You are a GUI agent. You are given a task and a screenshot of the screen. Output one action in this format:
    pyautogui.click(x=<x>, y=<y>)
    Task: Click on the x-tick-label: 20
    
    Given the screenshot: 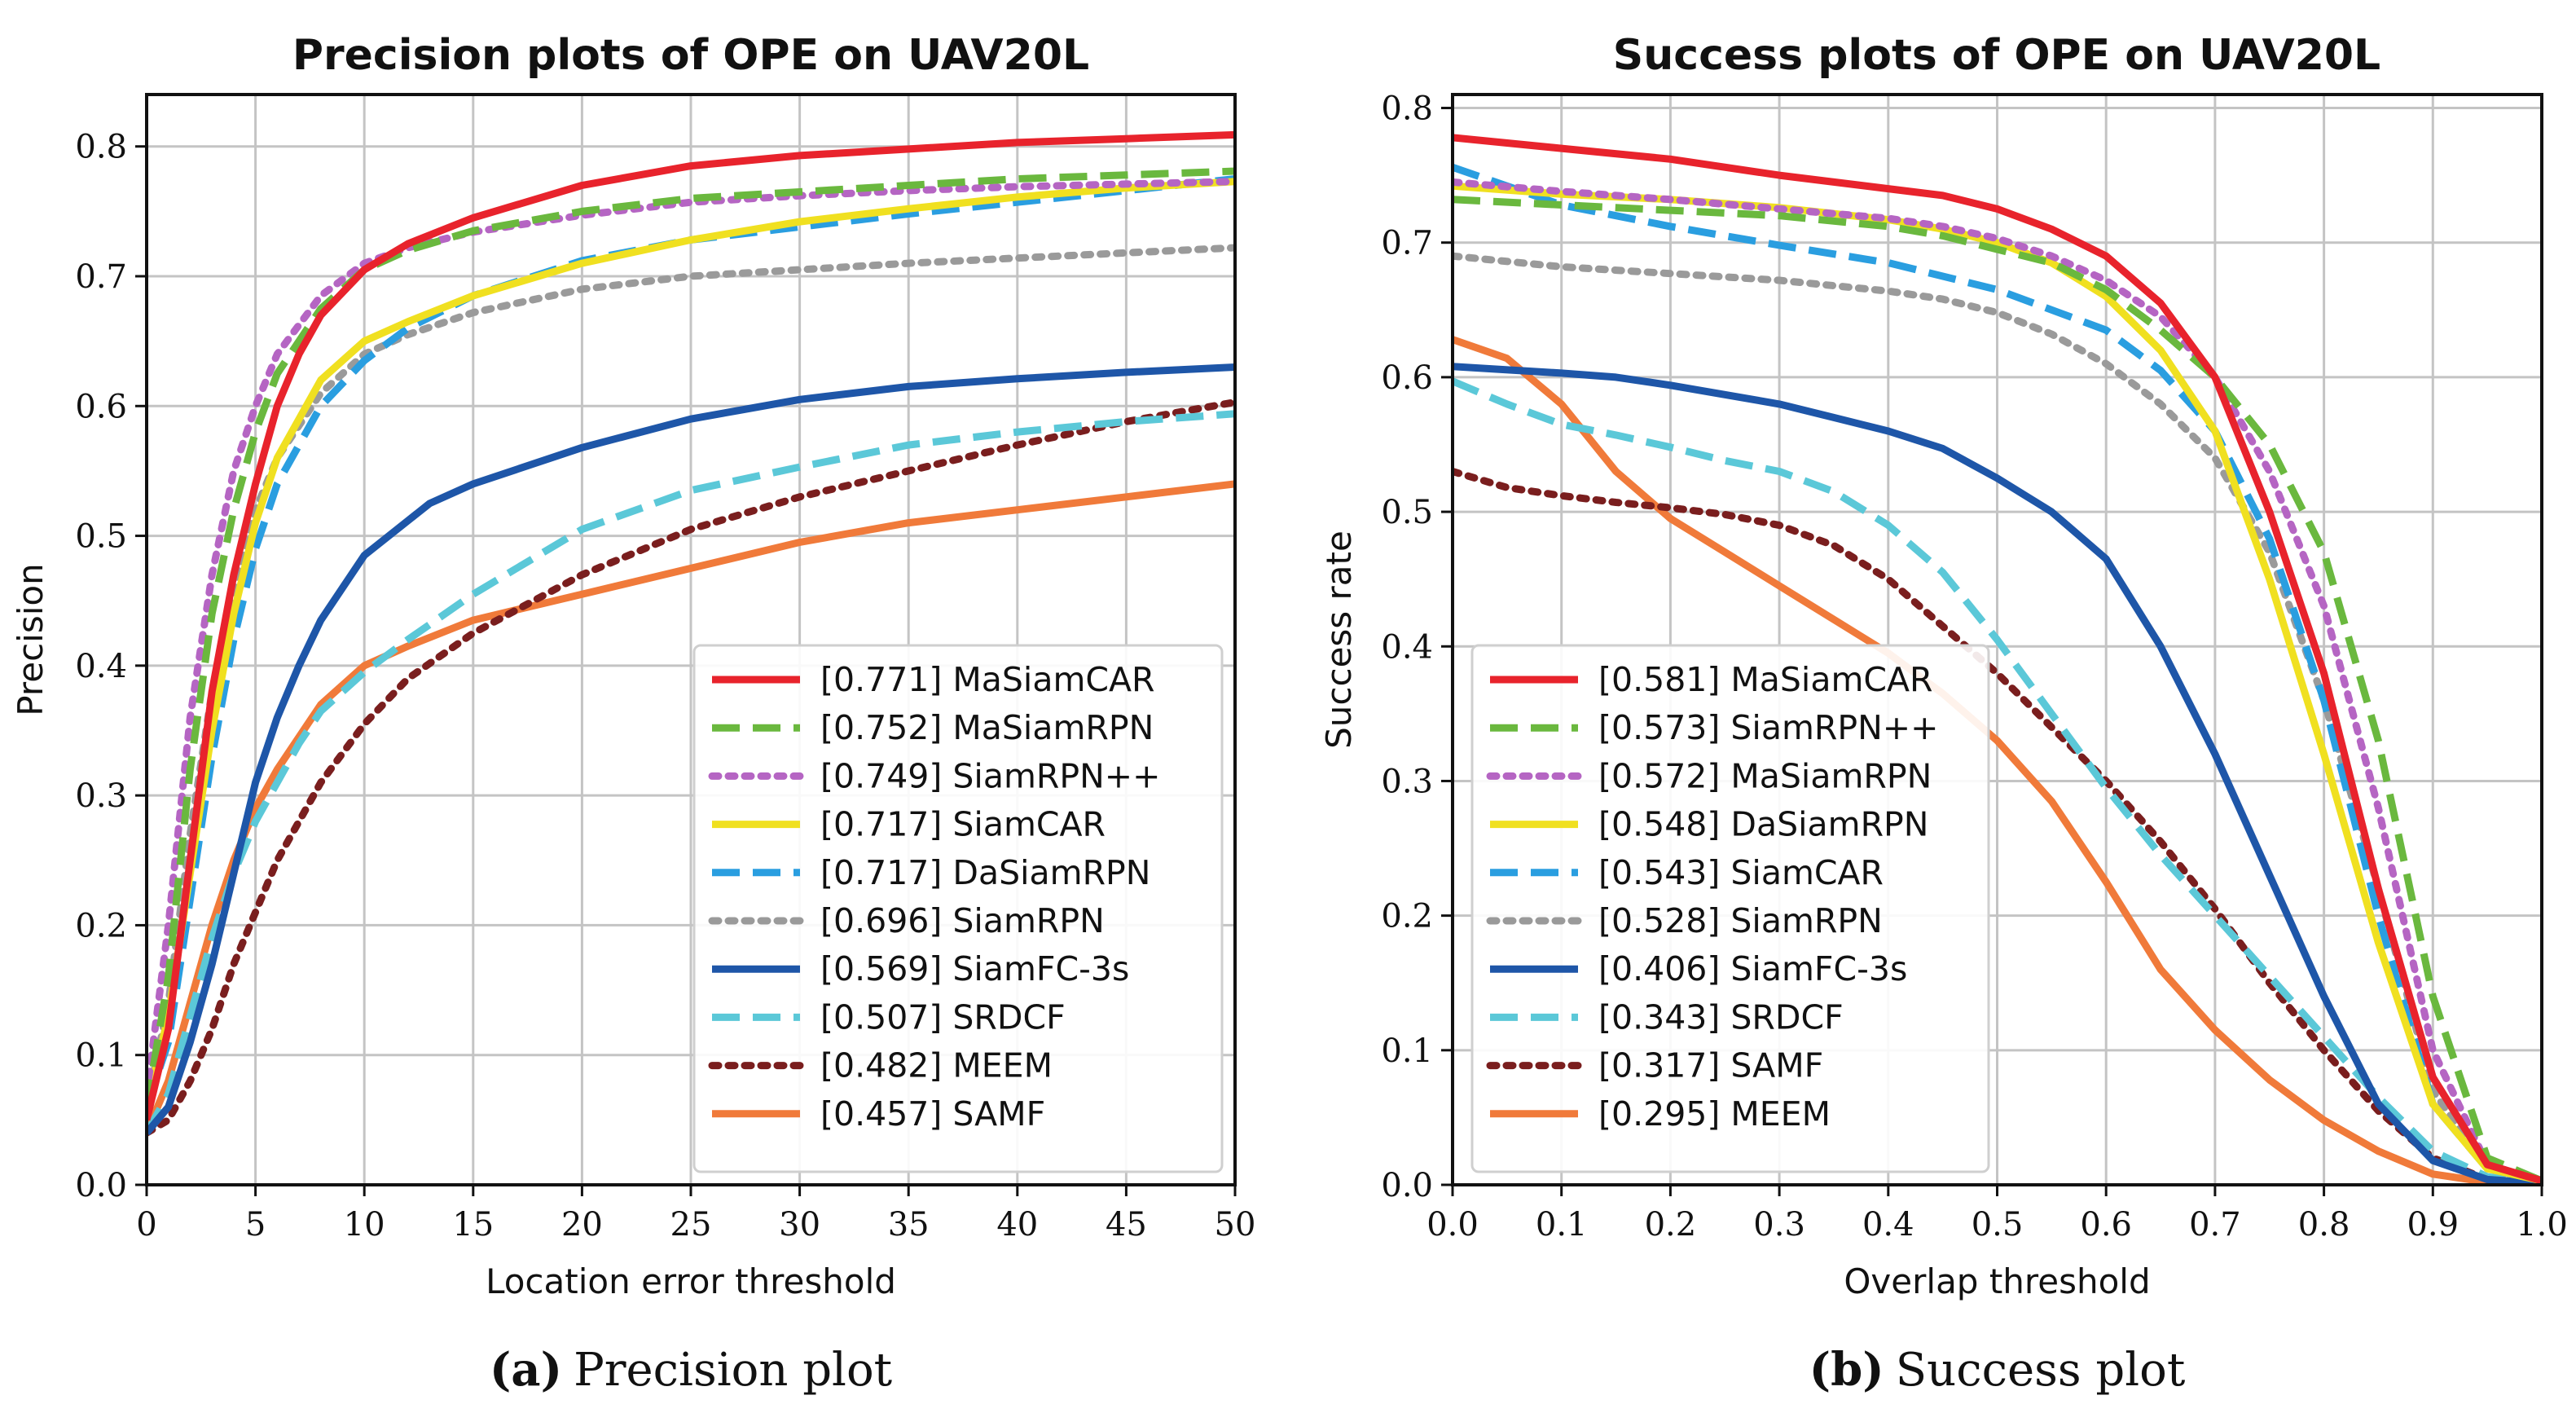 What is the action you would take?
    pyautogui.click(x=582, y=1225)
    